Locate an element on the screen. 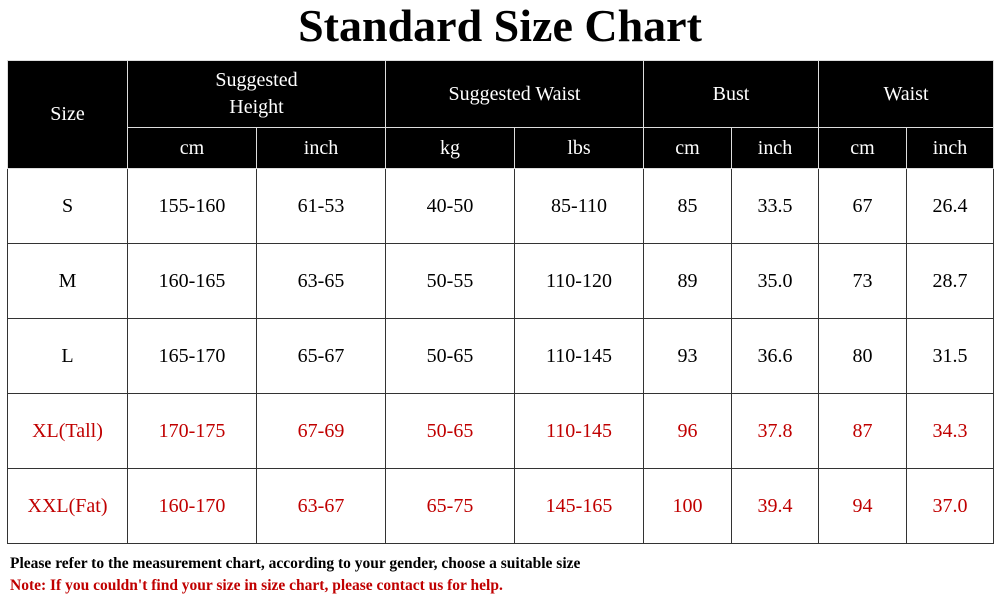  group-header: Suggested Height is located at coordinates (256, 94).